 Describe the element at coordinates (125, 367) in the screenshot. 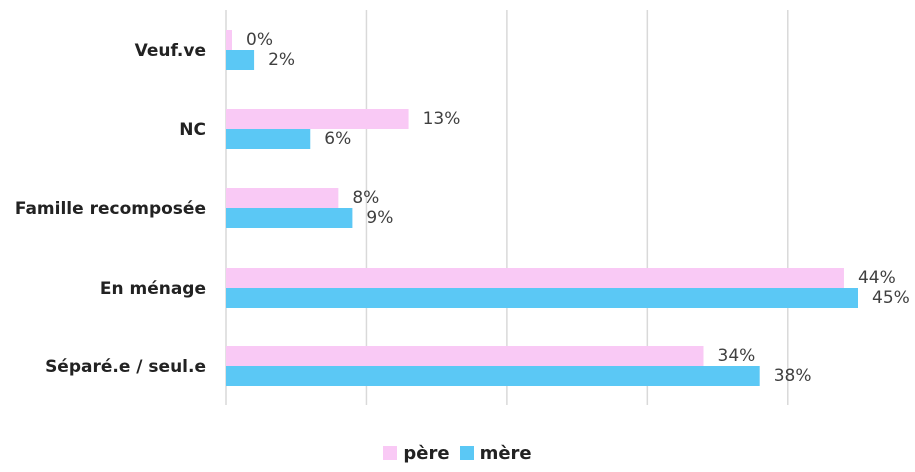

I see `category-label: Séparé.e / seul.e` at that location.